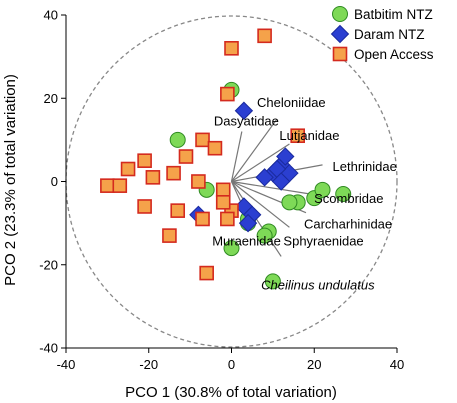 Image resolution: width=457 pixels, height=403 pixels. Describe the element at coordinates (10, 180) in the screenshot. I see `y-axis-label: PCO 2 (23.3% of total variation)` at that location.